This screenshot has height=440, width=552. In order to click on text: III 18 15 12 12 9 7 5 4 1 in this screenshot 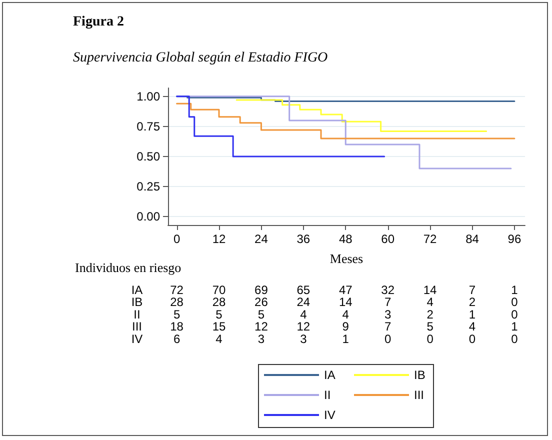, I will do `click(325, 327)`.